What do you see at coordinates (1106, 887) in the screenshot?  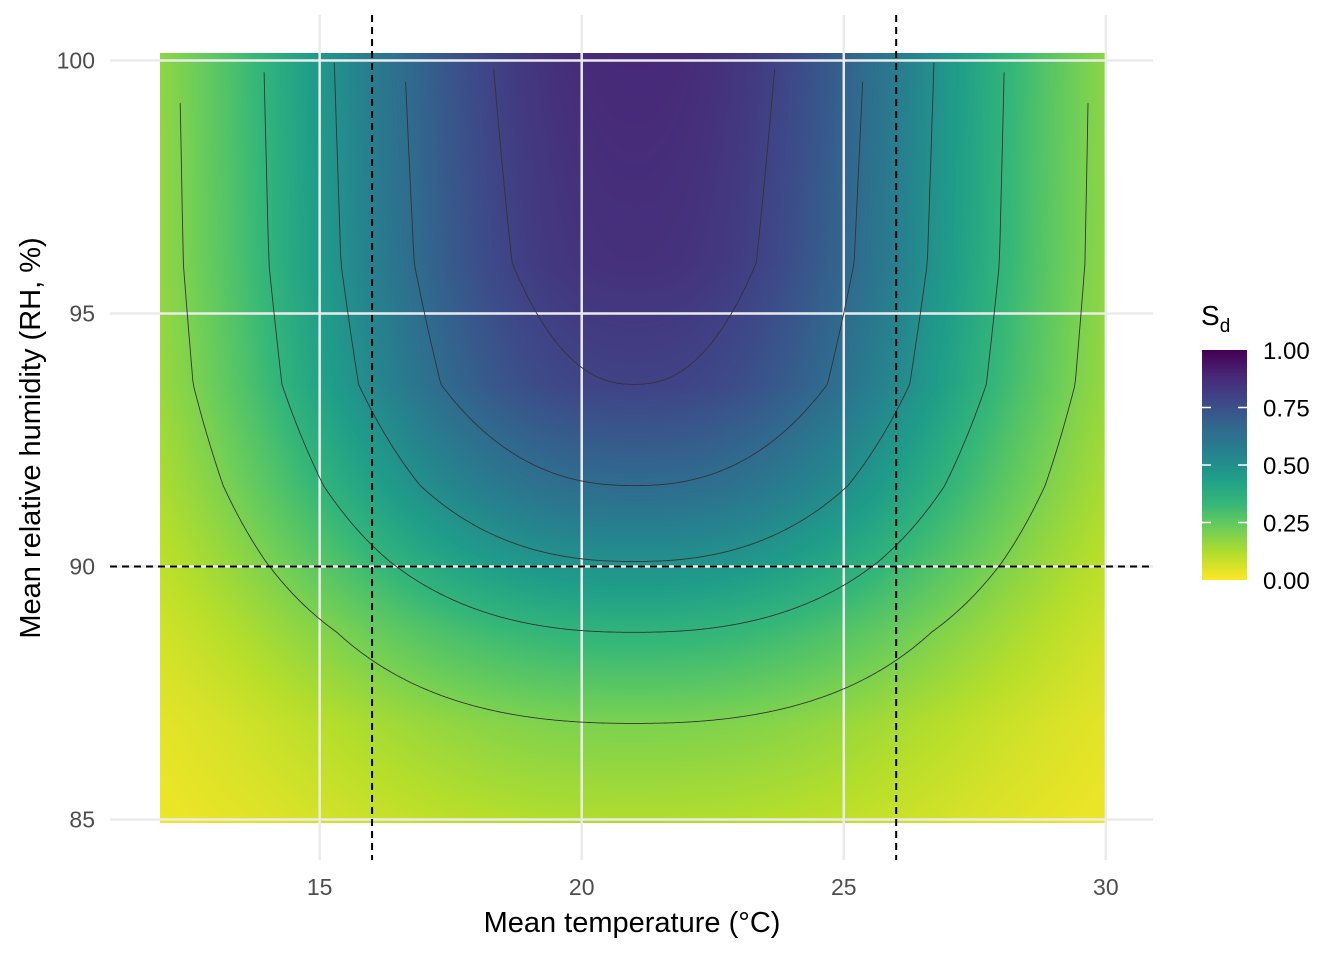 I see `x-tick-label: 30` at bounding box center [1106, 887].